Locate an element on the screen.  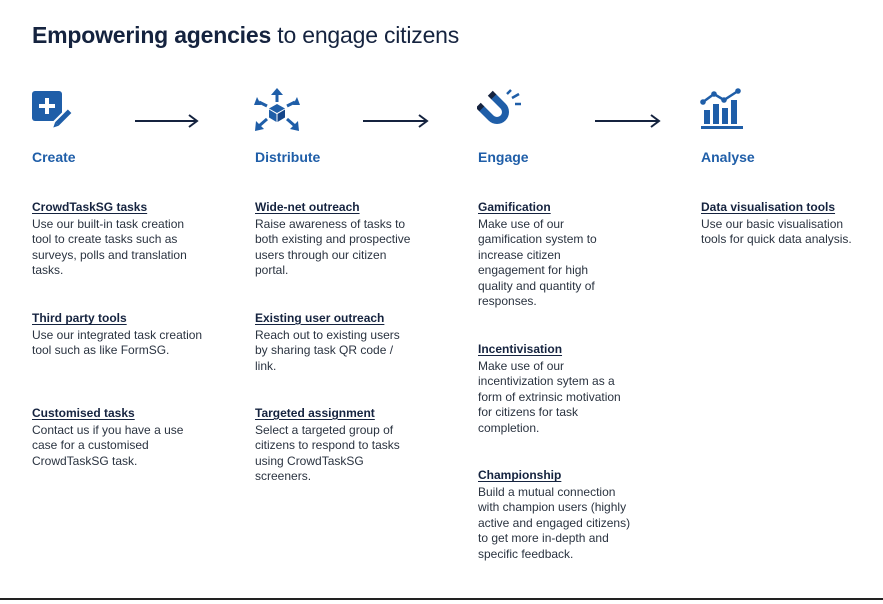
stage-label-analyse: Analyse is located at coordinates (728, 157).